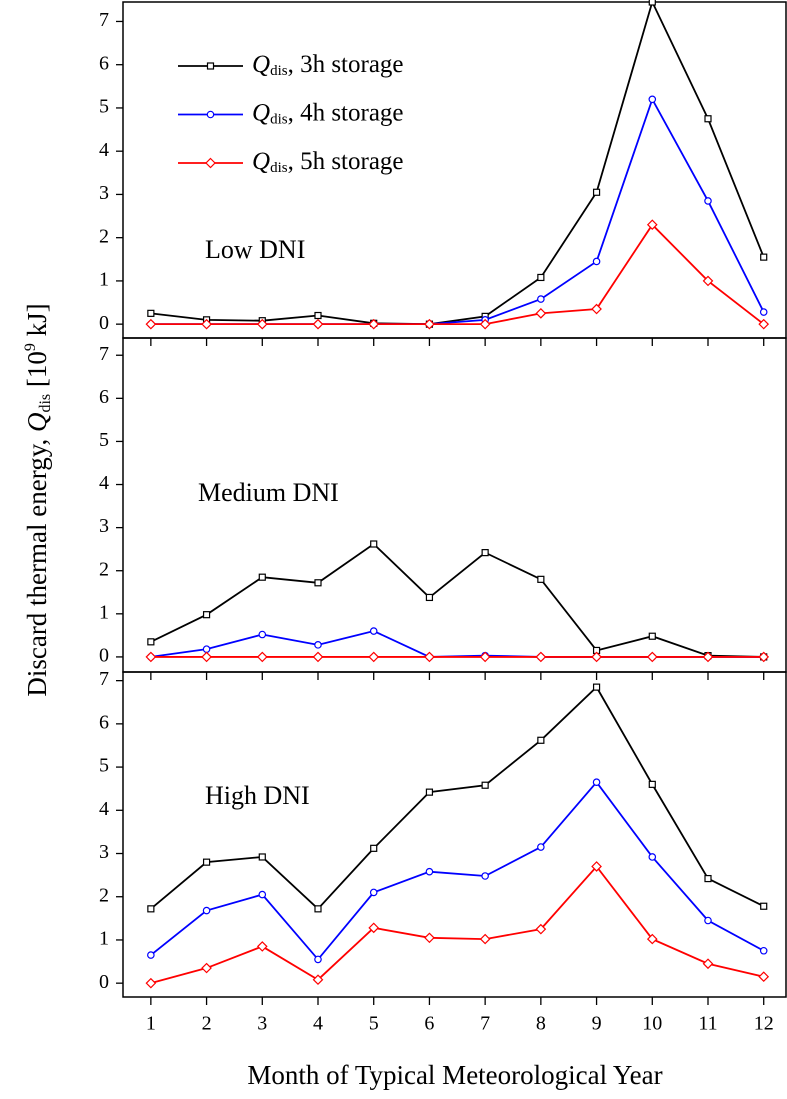 This screenshot has height=1099, width=787. What do you see at coordinates (328, 113) in the screenshot?
I see `legend-label: Qdis, 4h storage` at bounding box center [328, 113].